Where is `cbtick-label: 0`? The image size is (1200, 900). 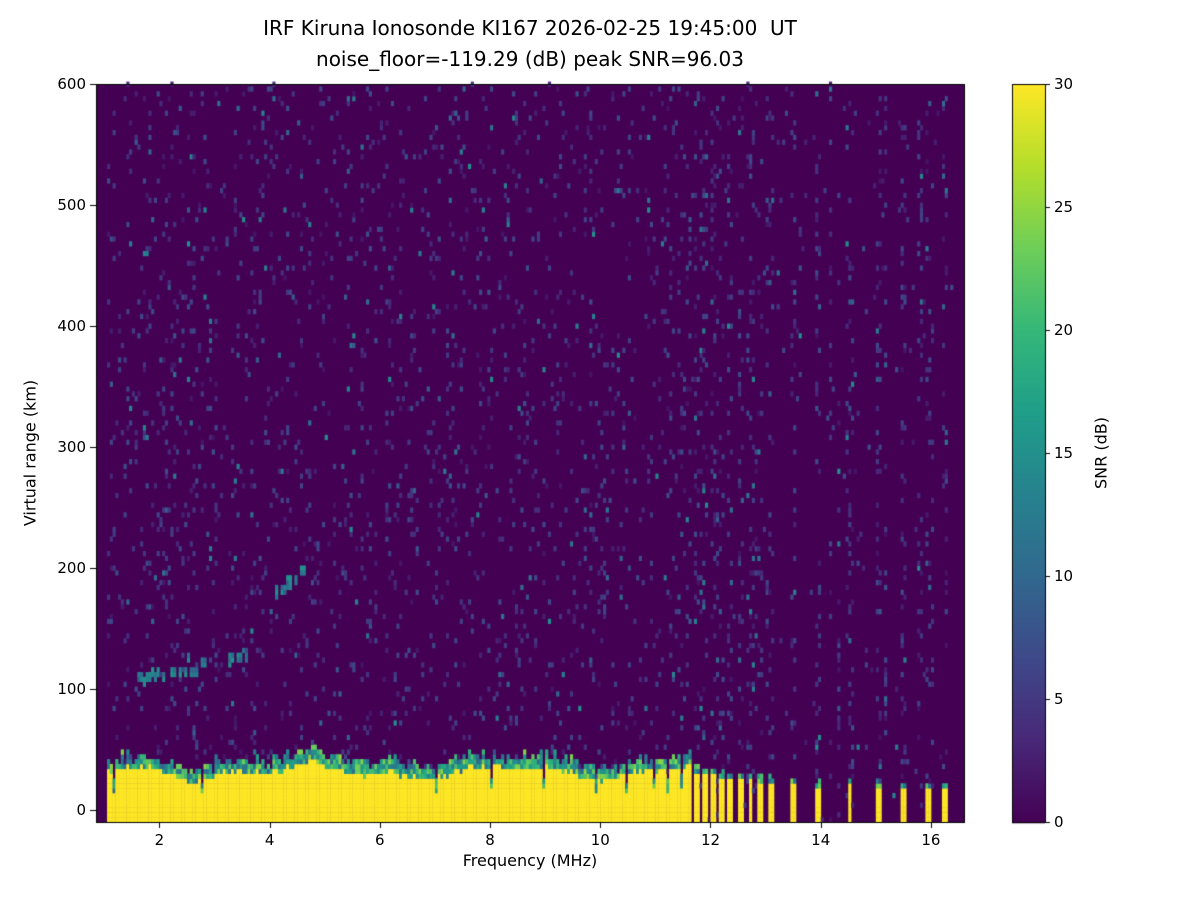 cbtick-label: 0 is located at coordinates (1059, 822).